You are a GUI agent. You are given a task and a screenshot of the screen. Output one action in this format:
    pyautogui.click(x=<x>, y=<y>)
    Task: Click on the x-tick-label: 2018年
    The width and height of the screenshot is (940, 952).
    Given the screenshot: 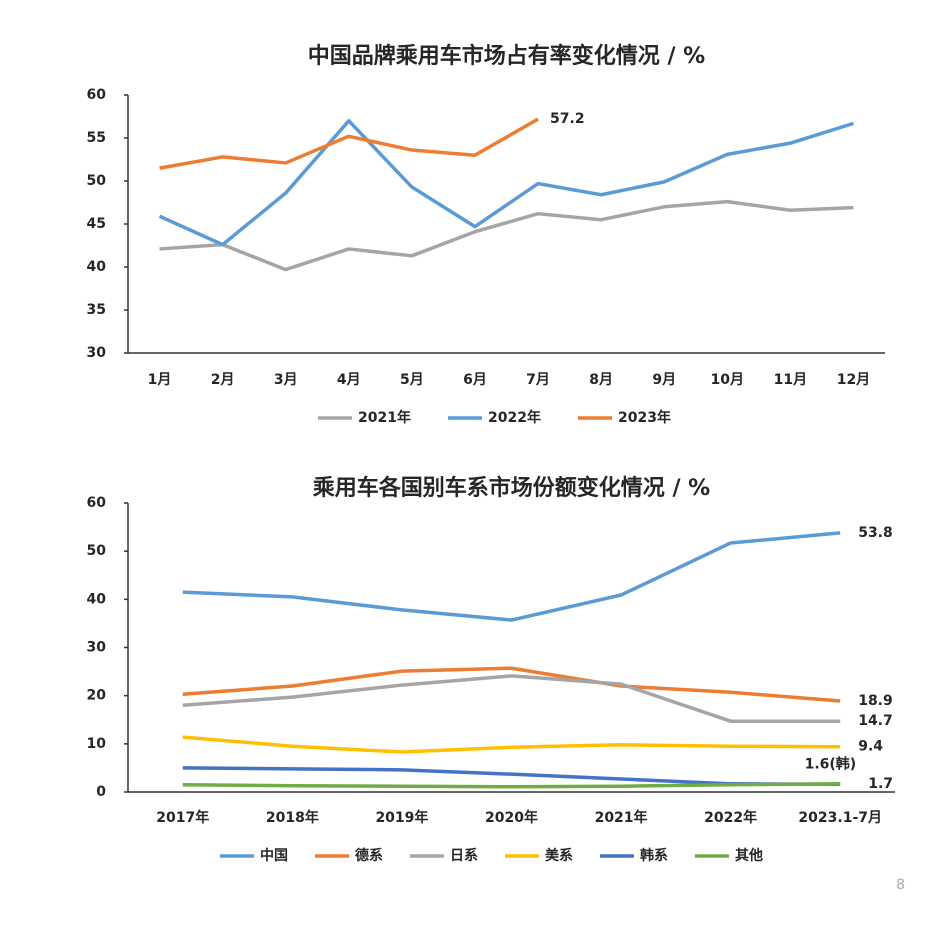 What is the action you would take?
    pyautogui.click(x=292, y=817)
    